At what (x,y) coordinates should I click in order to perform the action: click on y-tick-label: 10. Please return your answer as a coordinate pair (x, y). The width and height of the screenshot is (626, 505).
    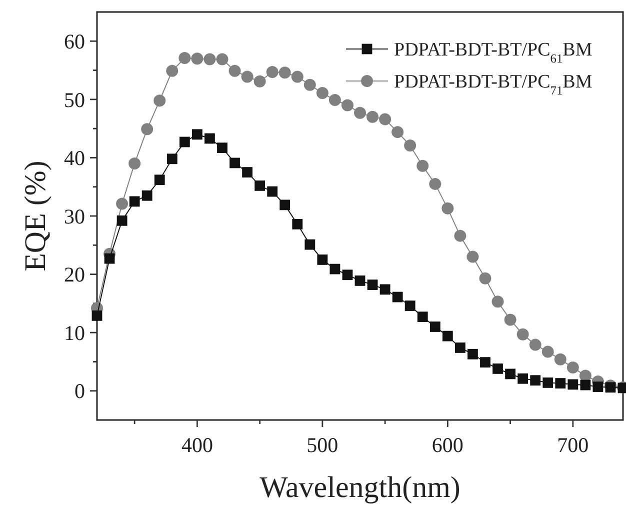
    Looking at the image, I should click on (74, 332).